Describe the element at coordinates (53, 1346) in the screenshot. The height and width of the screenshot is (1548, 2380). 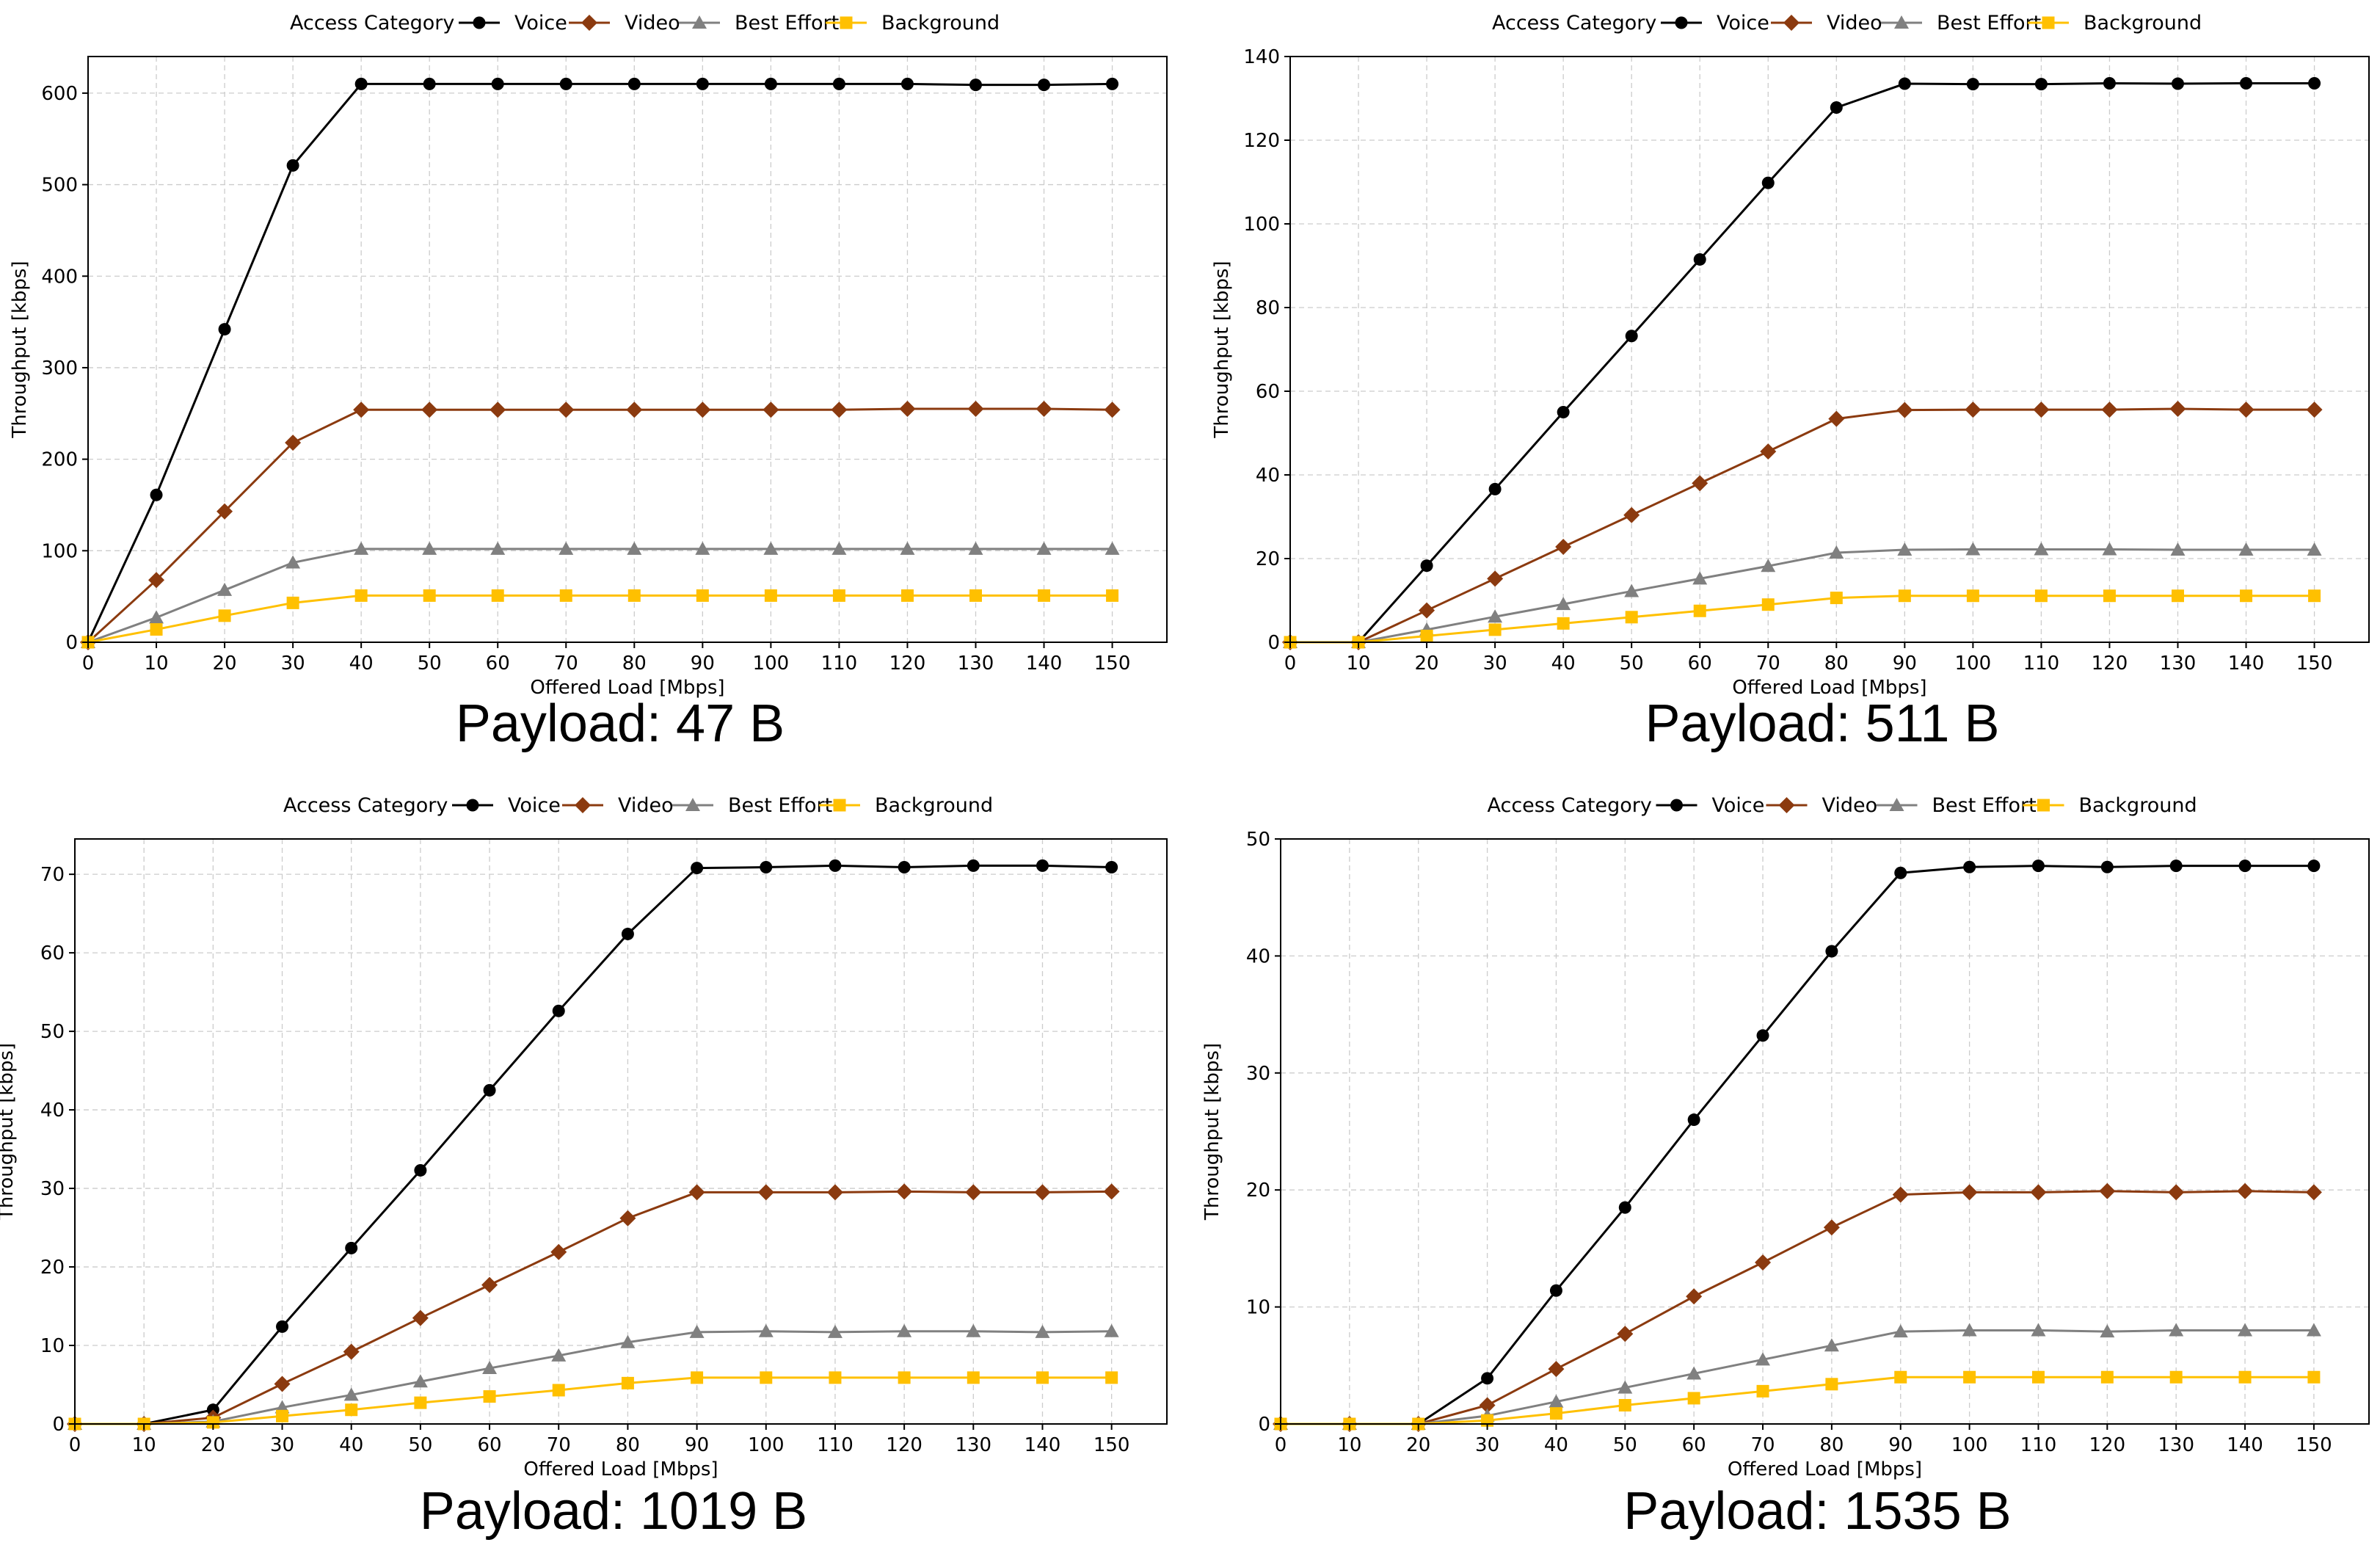
I see `y-tick-label: 10` at that location.